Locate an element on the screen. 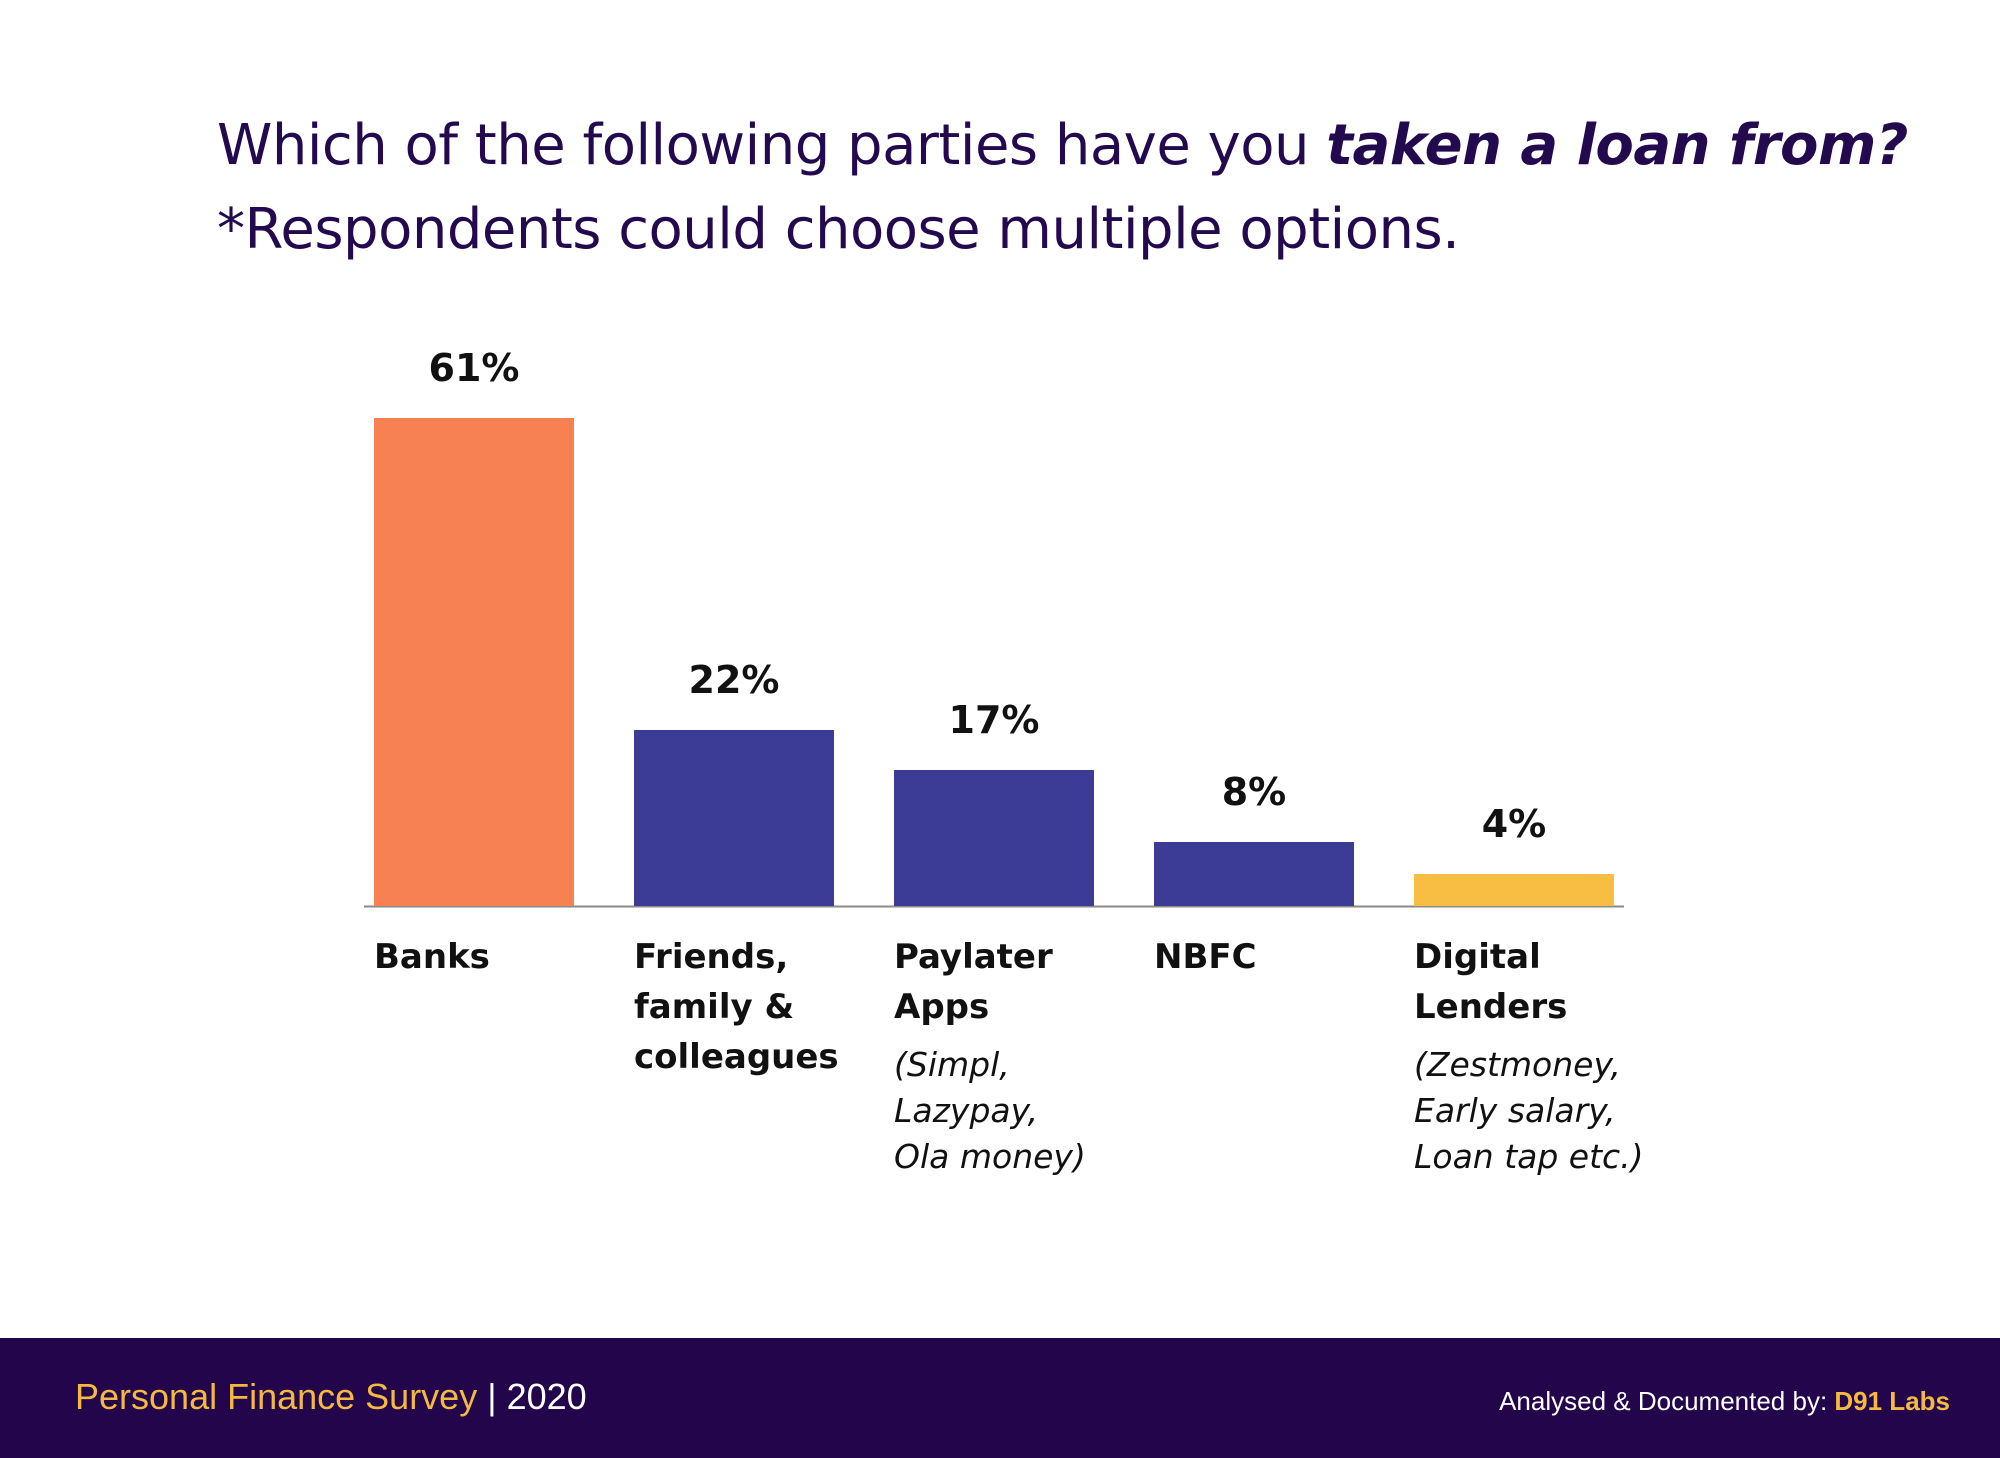 The height and width of the screenshot is (1458, 2000). data-label-1: 22% is located at coordinates (734, 680).